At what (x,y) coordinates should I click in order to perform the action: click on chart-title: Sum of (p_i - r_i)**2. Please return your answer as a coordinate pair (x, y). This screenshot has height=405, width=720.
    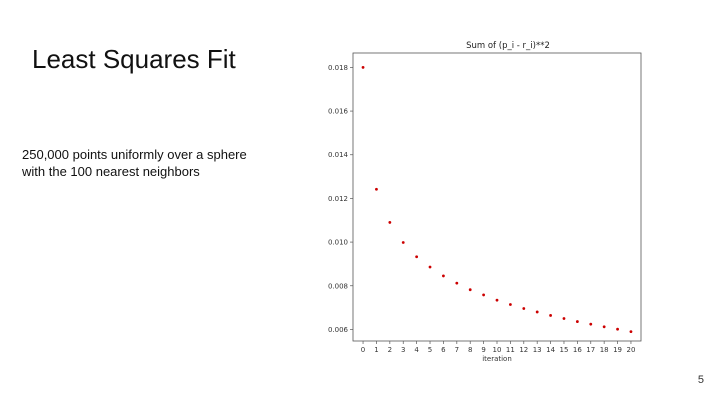
    Looking at the image, I should click on (508, 46).